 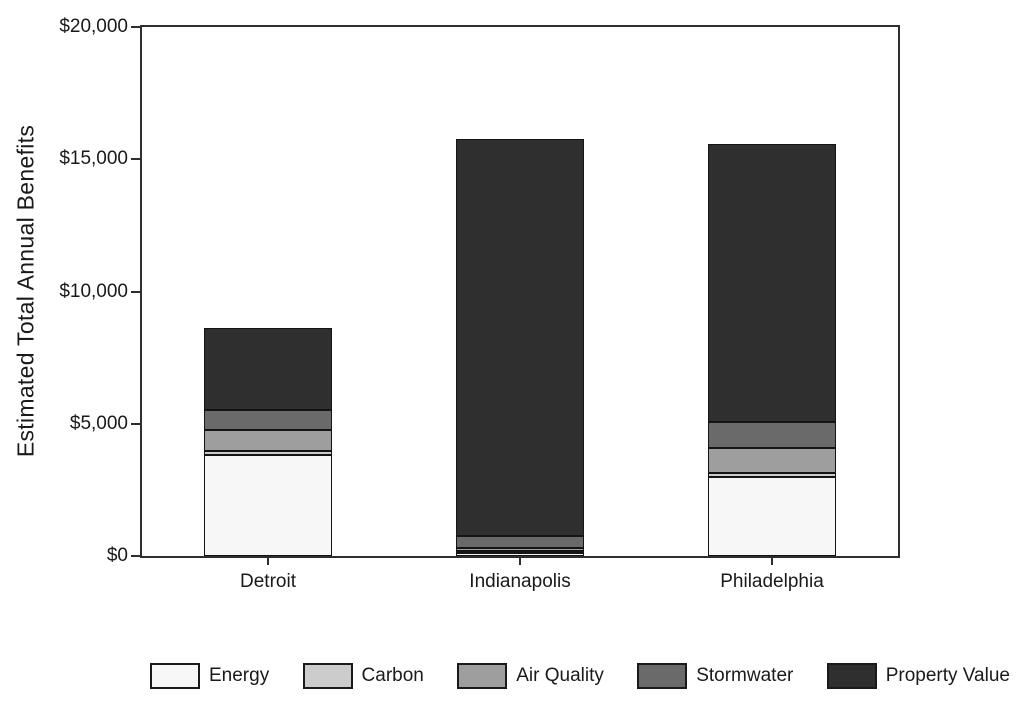 I want to click on segment-air-quality-detroit, so click(x=268, y=440).